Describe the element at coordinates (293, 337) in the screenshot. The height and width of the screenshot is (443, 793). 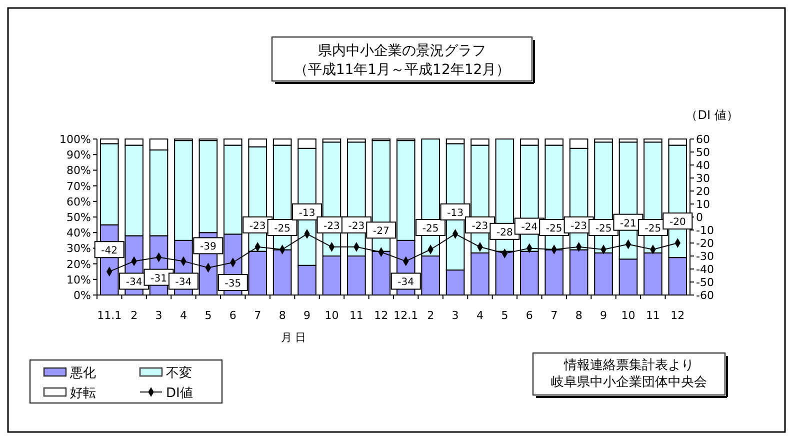
I see `x-axis-title: 月 日` at that location.